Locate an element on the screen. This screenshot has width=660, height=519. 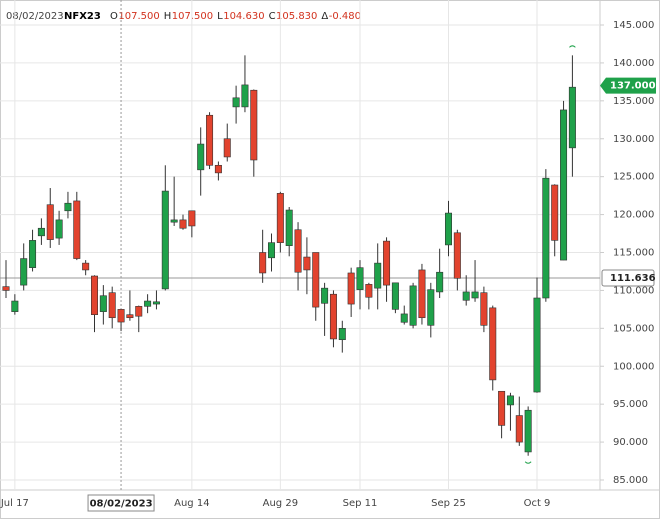
header-field-value: 104.630 is located at coordinates (243, 16).